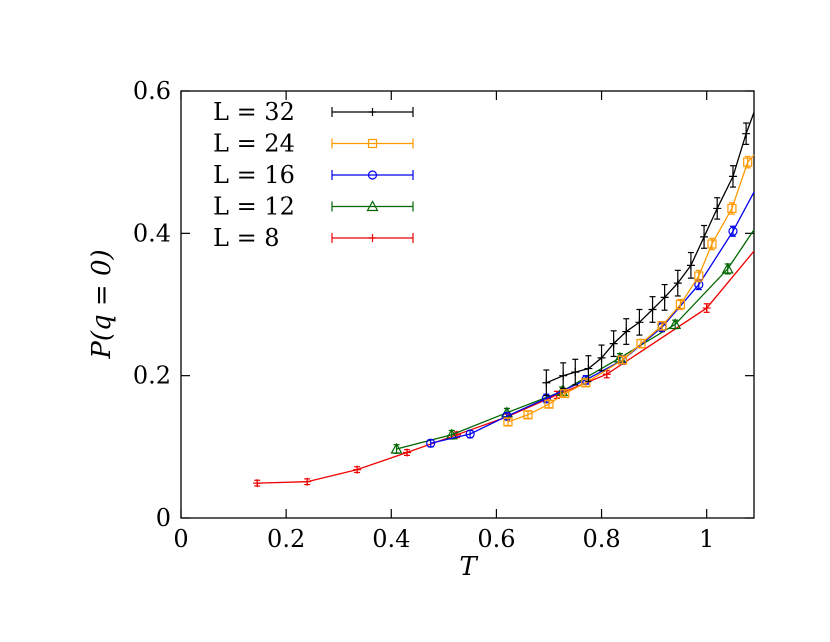 Image resolution: width=830 pixels, height=642 pixels. I want to click on y-tick-label: 0.2, so click(152, 376).